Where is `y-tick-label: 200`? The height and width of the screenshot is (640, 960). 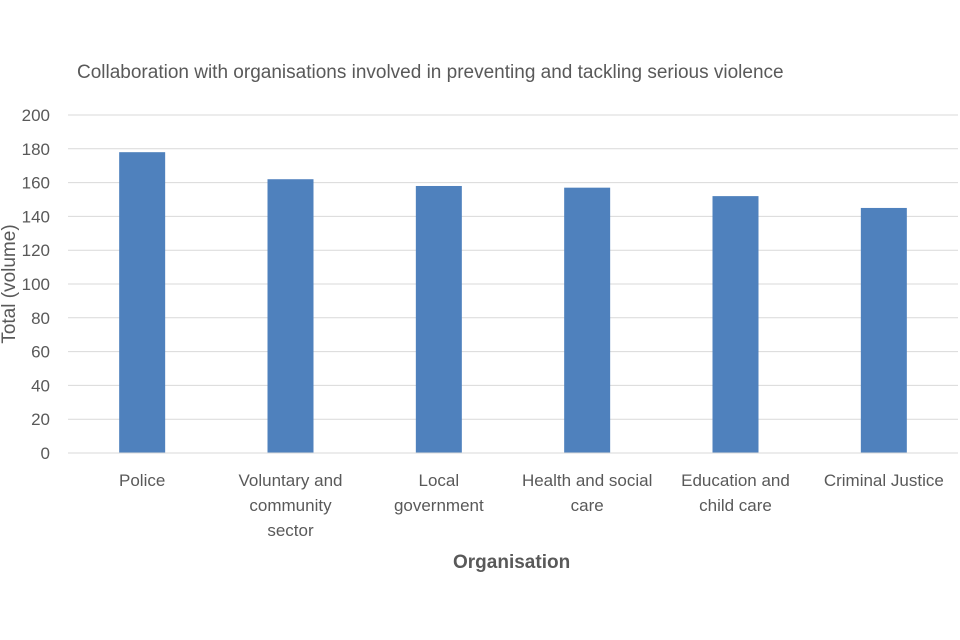
y-tick-label: 200 is located at coordinates (36, 115).